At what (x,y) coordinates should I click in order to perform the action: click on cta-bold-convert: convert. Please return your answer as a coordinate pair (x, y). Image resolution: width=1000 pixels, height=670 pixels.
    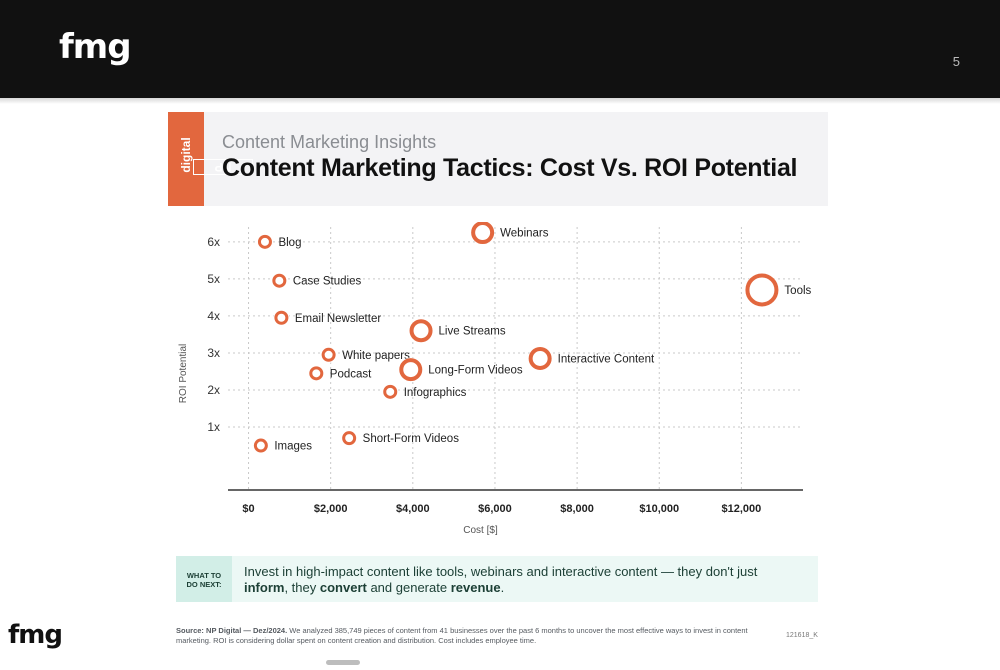
    Looking at the image, I should click on (343, 587).